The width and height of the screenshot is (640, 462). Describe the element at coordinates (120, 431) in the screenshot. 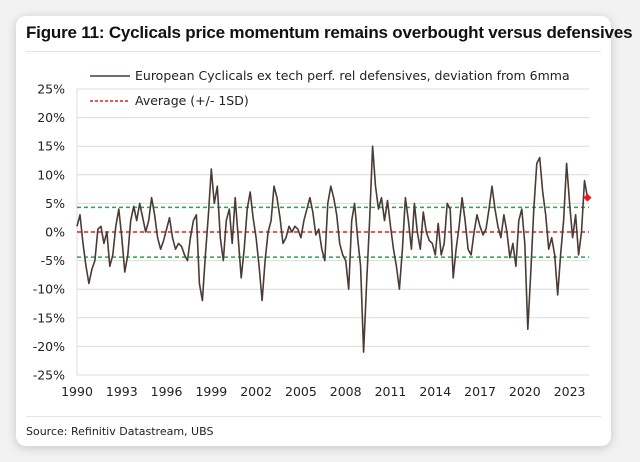

I see `source-note: Source: Refinitiv Datastream, UBS` at that location.